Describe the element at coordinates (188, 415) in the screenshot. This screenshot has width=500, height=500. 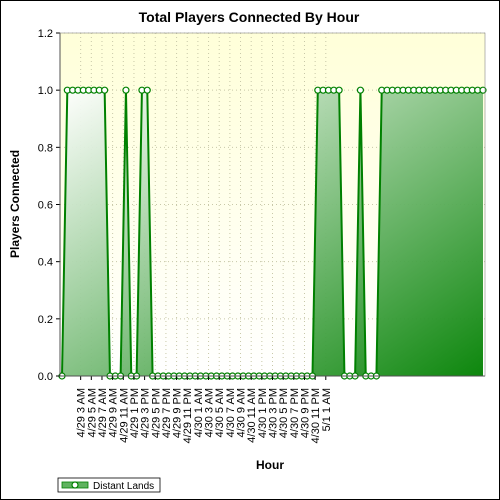
I see `x-tick-label: 4/29 11 PM` at that location.